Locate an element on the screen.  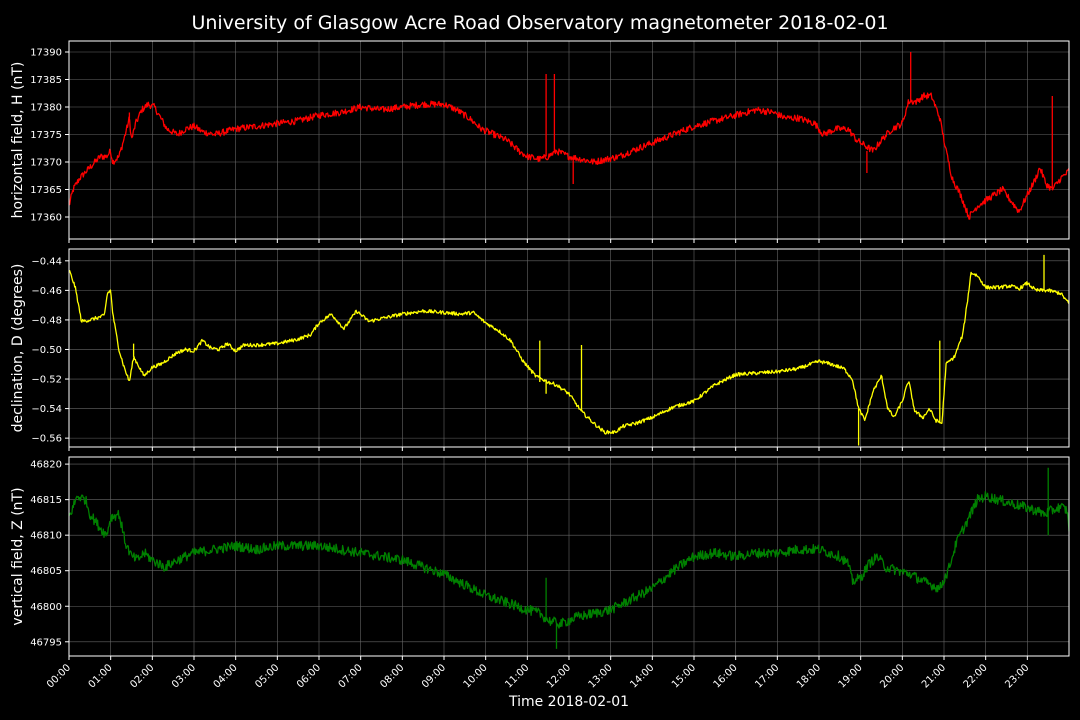
x-tick-label: 09:00 is located at coordinates (434, 676).